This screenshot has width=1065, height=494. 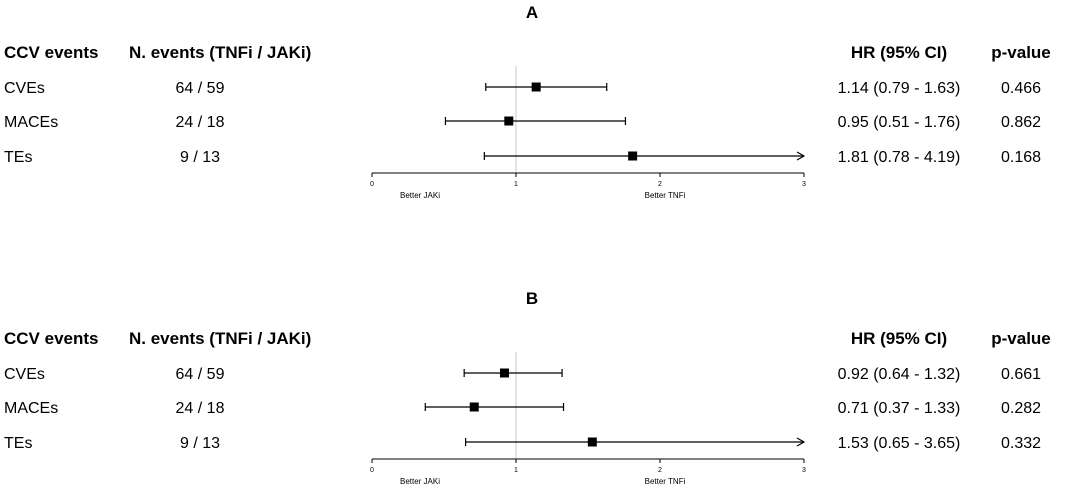 I want to click on row-p-value: 0.466, so click(x=1021, y=88).